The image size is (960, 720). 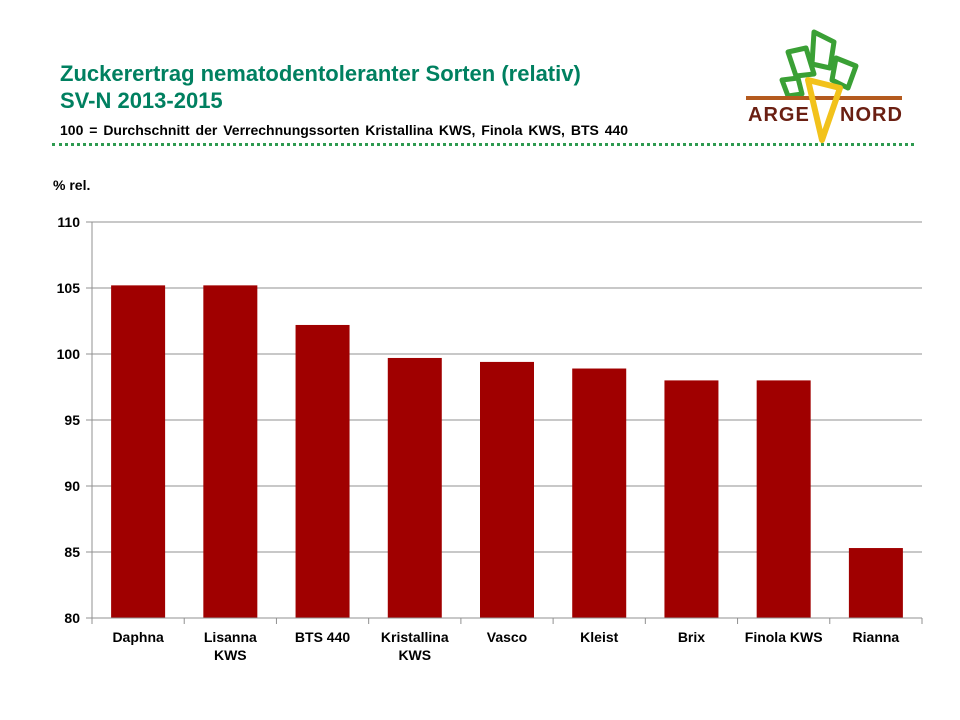 What do you see at coordinates (72, 420) in the screenshot?
I see `y-tick-label: 95` at bounding box center [72, 420].